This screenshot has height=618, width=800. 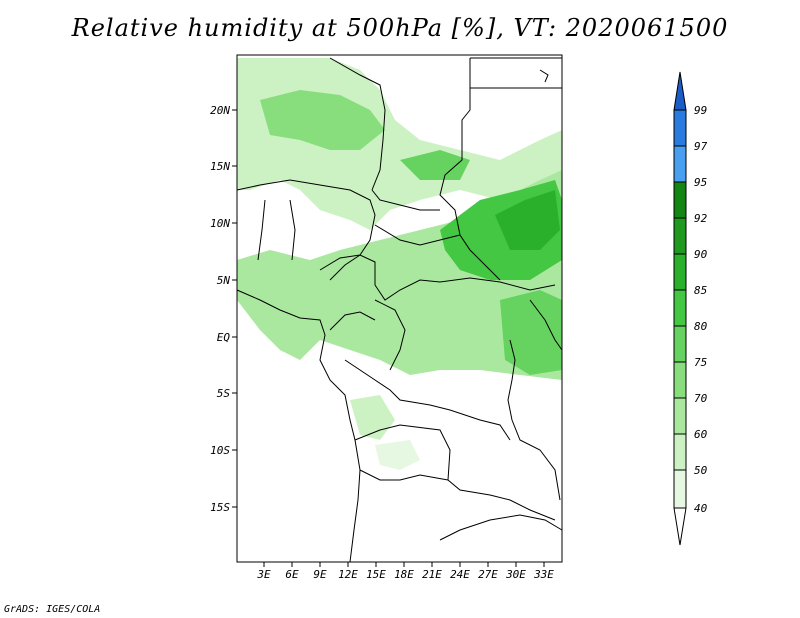 I want to click on lat-label: 5S, so click(x=224, y=393).